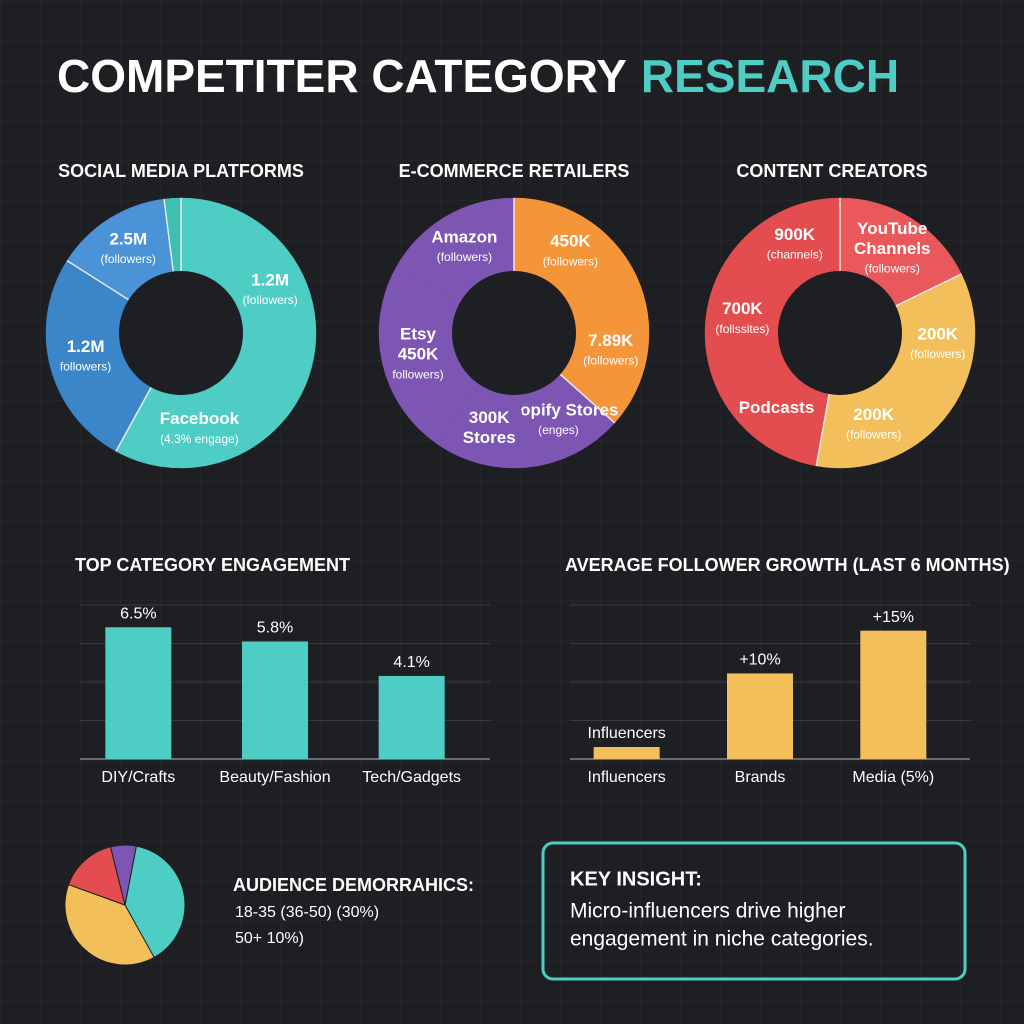  Describe the element at coordinates (275, 628) in the screenshot. I see `value-label: 5.8%` at that location.